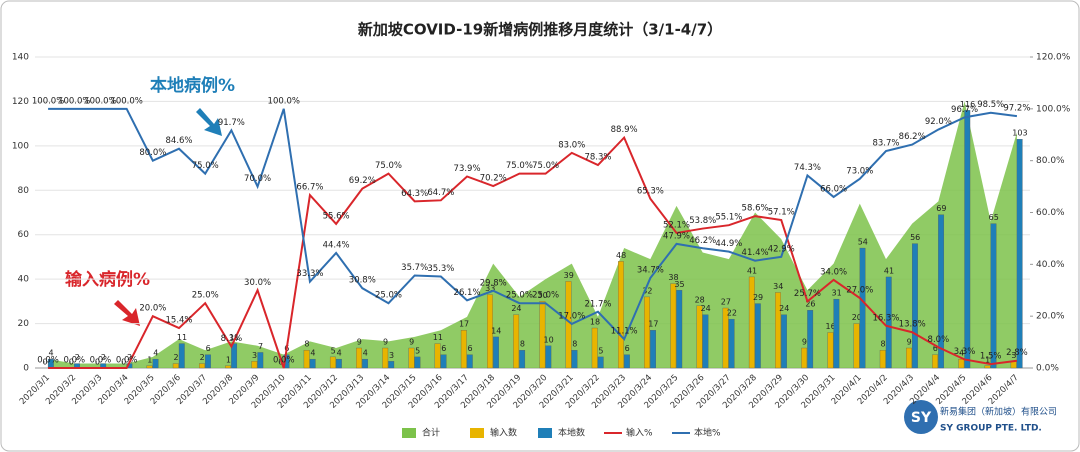 The height and width of the screenshot is (452, 1080). Describe the element at coordinates (990, 105) in the screenshot. I see `value-label: 98.5%` at that location.